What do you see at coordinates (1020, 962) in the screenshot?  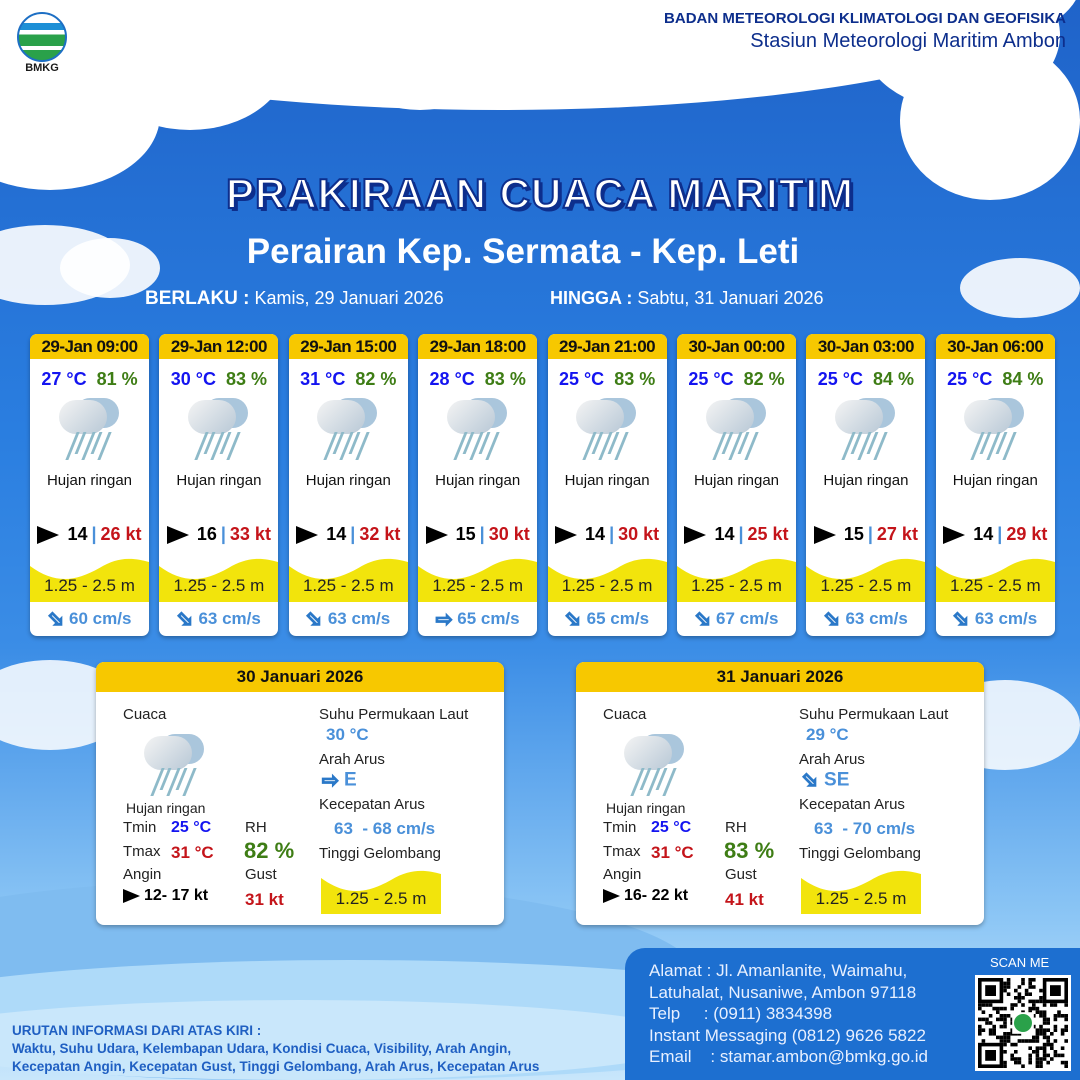 I see `scan-me-label: SCAN ME` at bounding box center [1020, 962].